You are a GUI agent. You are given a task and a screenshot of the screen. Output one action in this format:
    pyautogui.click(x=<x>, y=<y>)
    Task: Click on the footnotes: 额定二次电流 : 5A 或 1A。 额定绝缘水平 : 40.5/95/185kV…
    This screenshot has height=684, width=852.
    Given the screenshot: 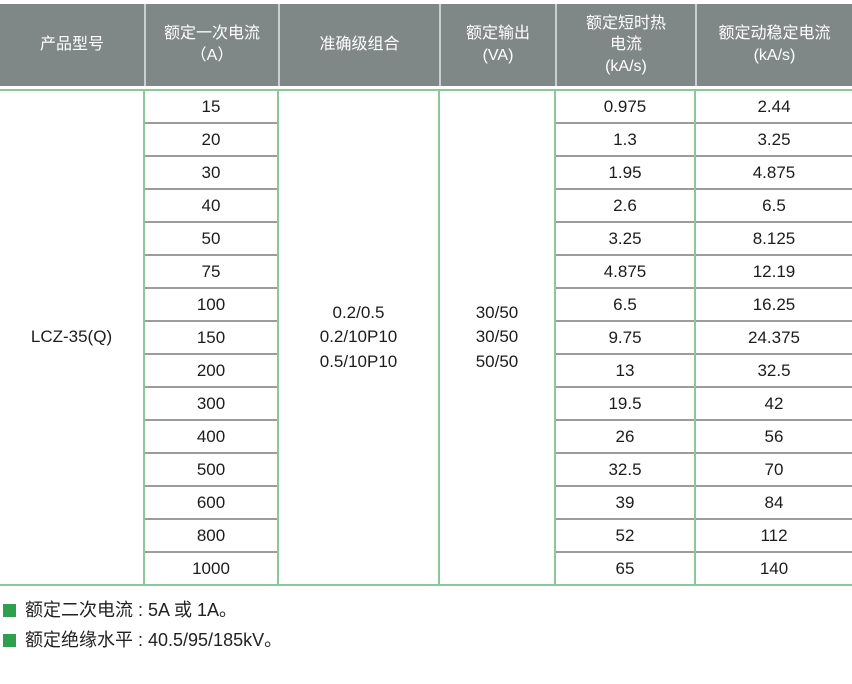 What is the action you would take?
    pyautogui.click(x=426, y=625)
    